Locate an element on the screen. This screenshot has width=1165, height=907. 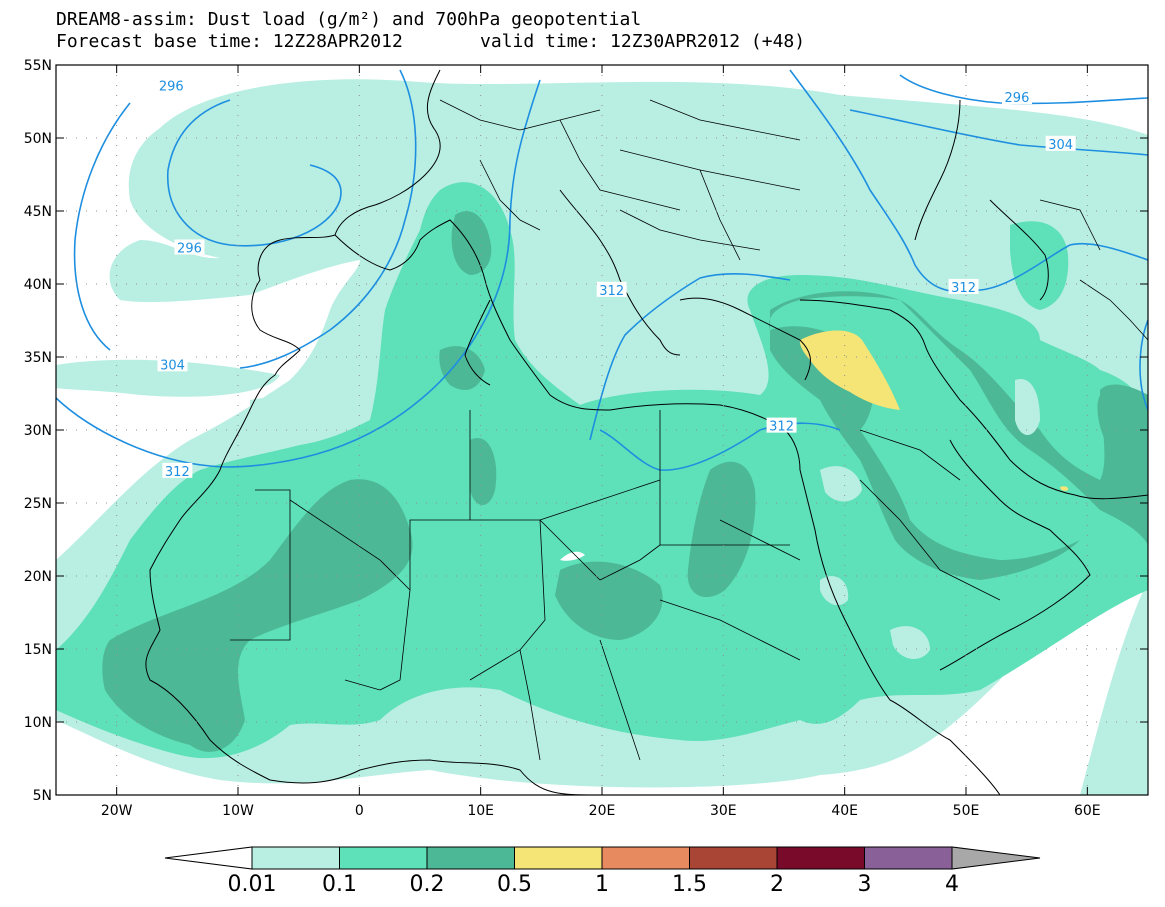
lat-tick-label: 15N is located at coordinates (38, 650).